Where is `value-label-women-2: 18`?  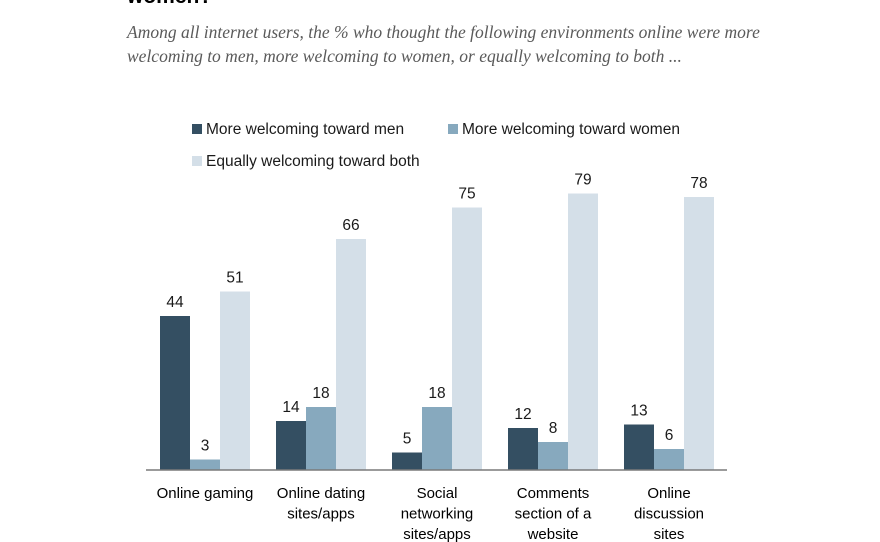
value-label-women-2: 18 is located at coordinates (436, 393).